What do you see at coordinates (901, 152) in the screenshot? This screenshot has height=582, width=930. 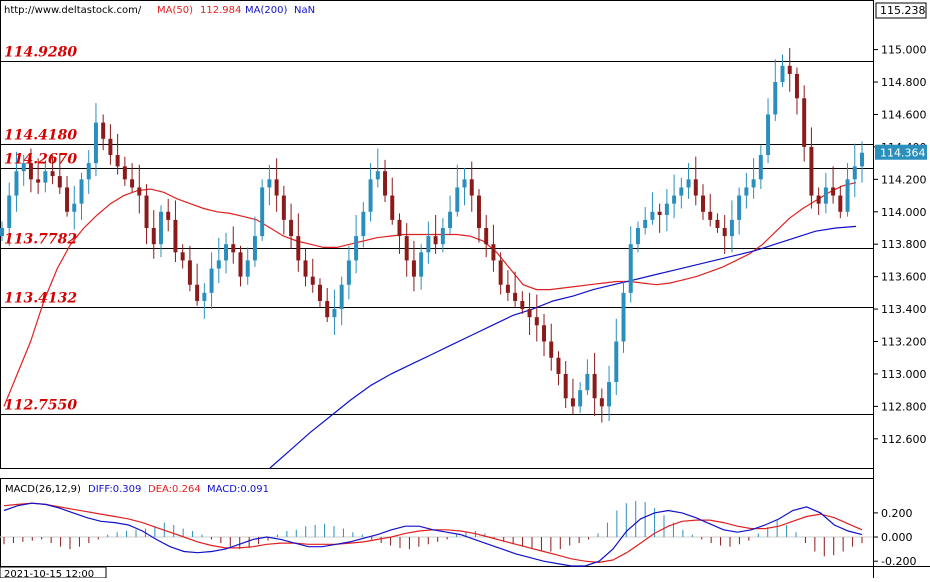 I see `current-price-badge: 114.364` at bounding box center [901, 152].